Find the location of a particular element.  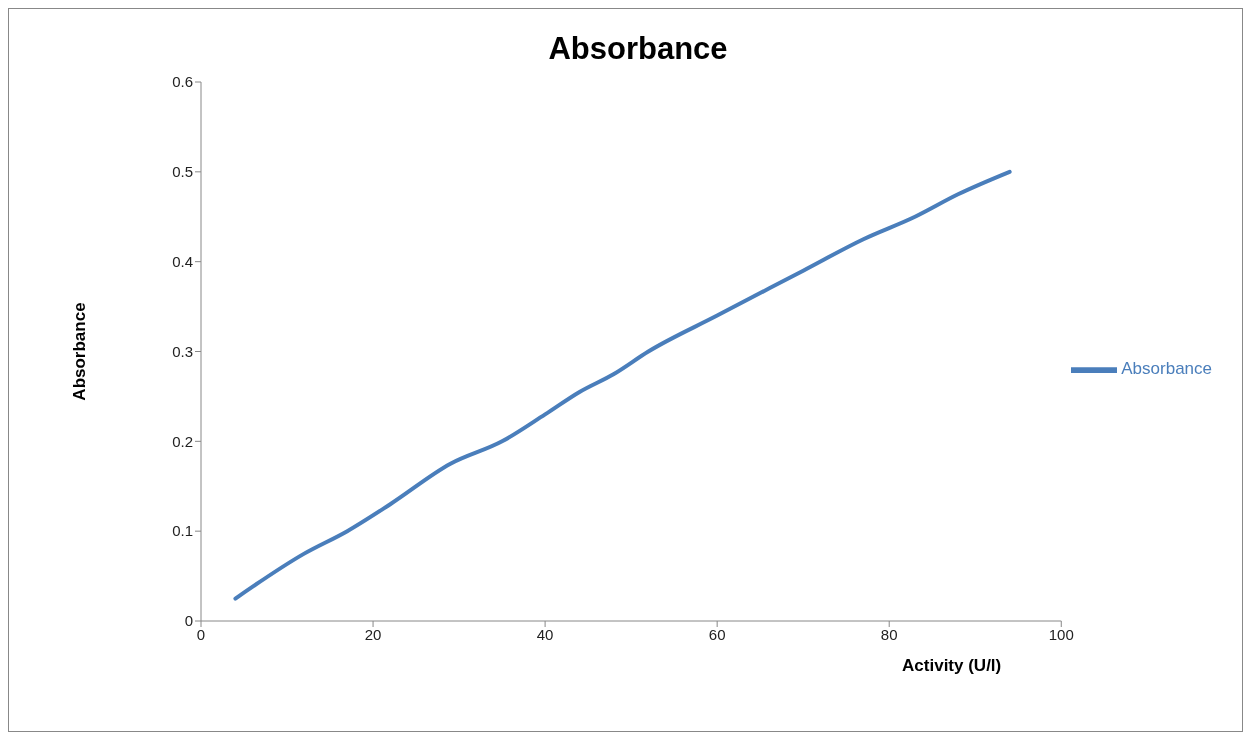

chart-title: Absorbance is located at coordinates (638, 49).